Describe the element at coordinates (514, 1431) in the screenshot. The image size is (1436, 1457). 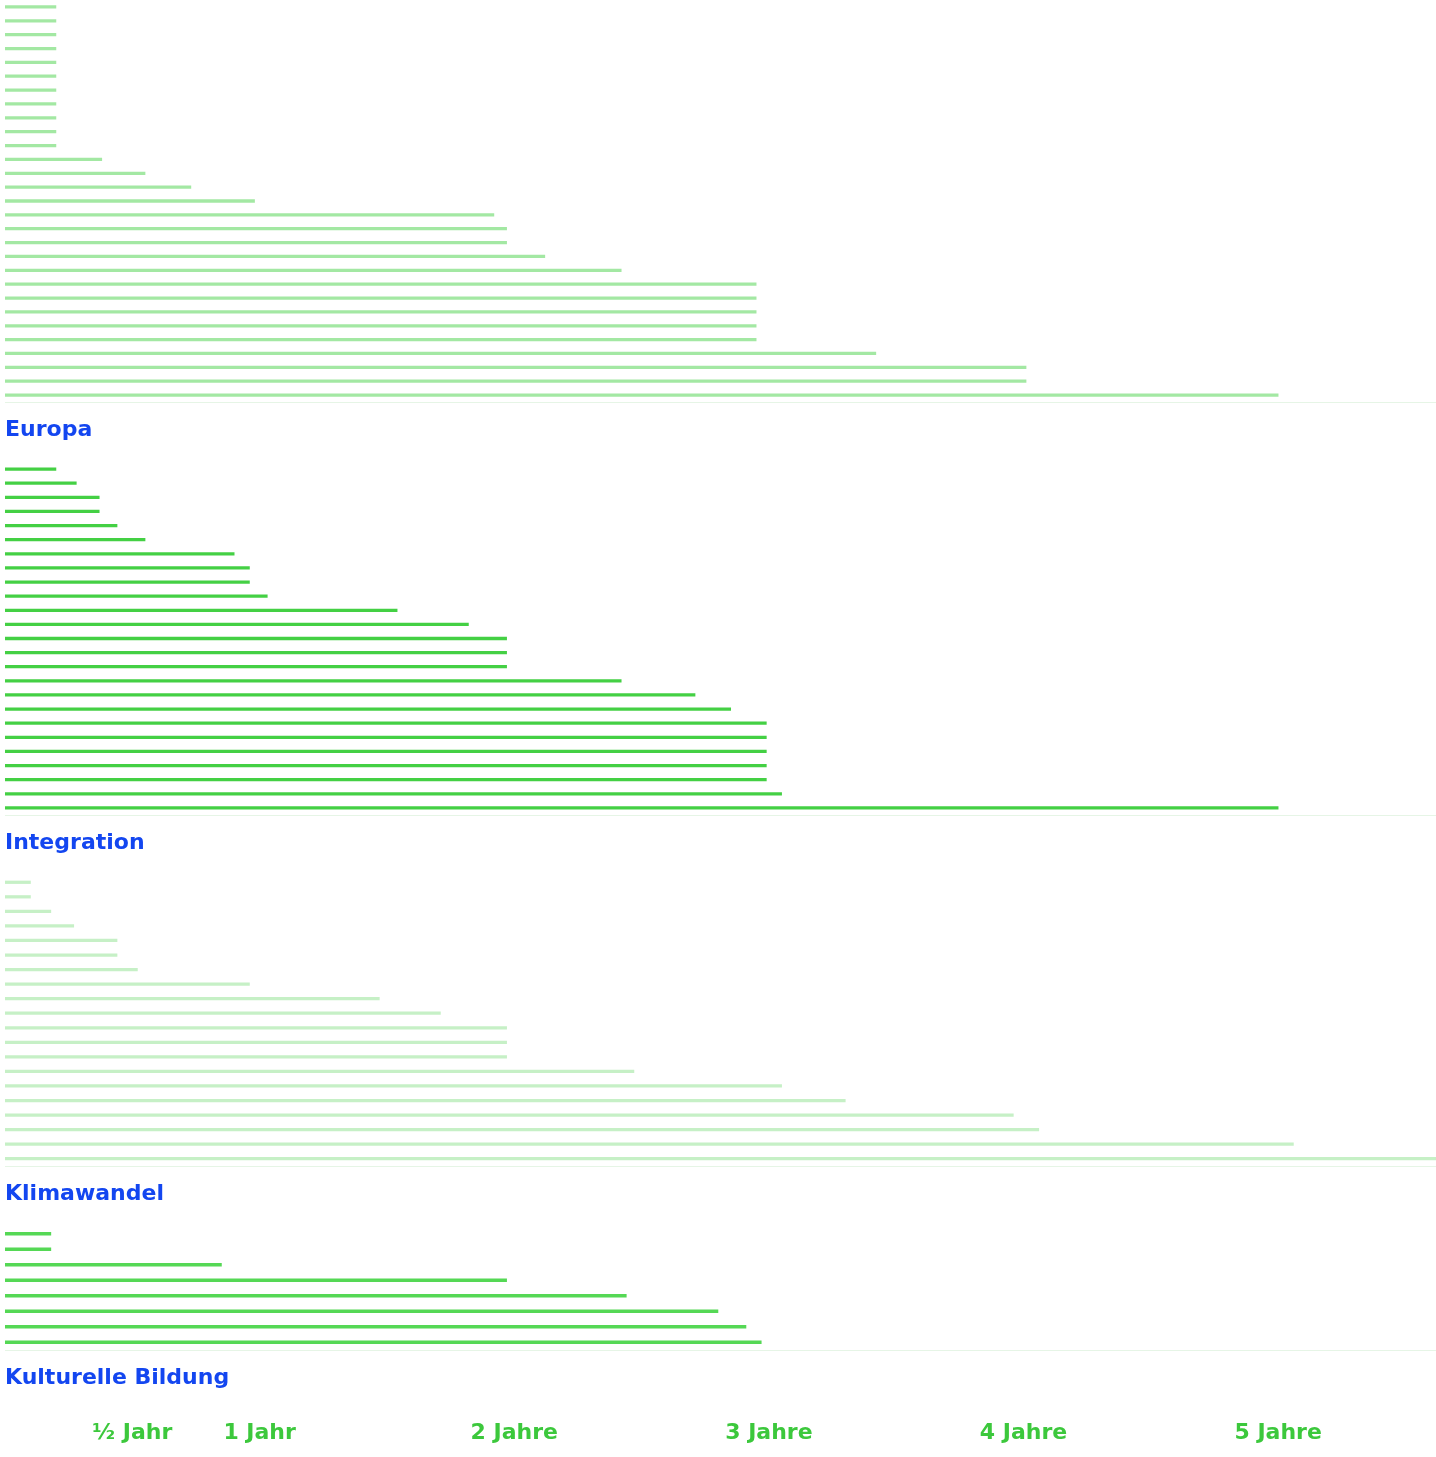
I see `x-tick-label: 2 Jahre` at that location.